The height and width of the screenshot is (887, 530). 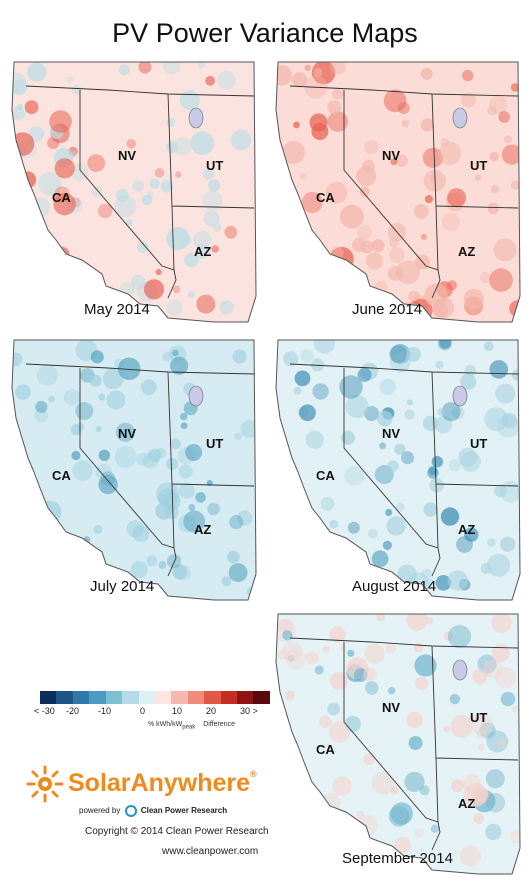 I want to click on page-title: PV Power Variance Maps, so click(x=265, y=33).